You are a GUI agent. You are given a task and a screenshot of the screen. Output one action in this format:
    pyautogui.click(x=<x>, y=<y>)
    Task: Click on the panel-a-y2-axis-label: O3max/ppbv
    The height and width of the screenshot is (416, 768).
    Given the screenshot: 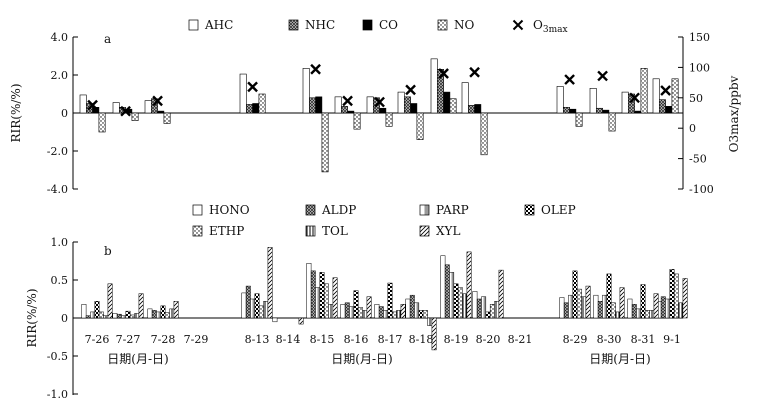 What is the action you would take?
    pyautogui.click(x=734, y=113)
    